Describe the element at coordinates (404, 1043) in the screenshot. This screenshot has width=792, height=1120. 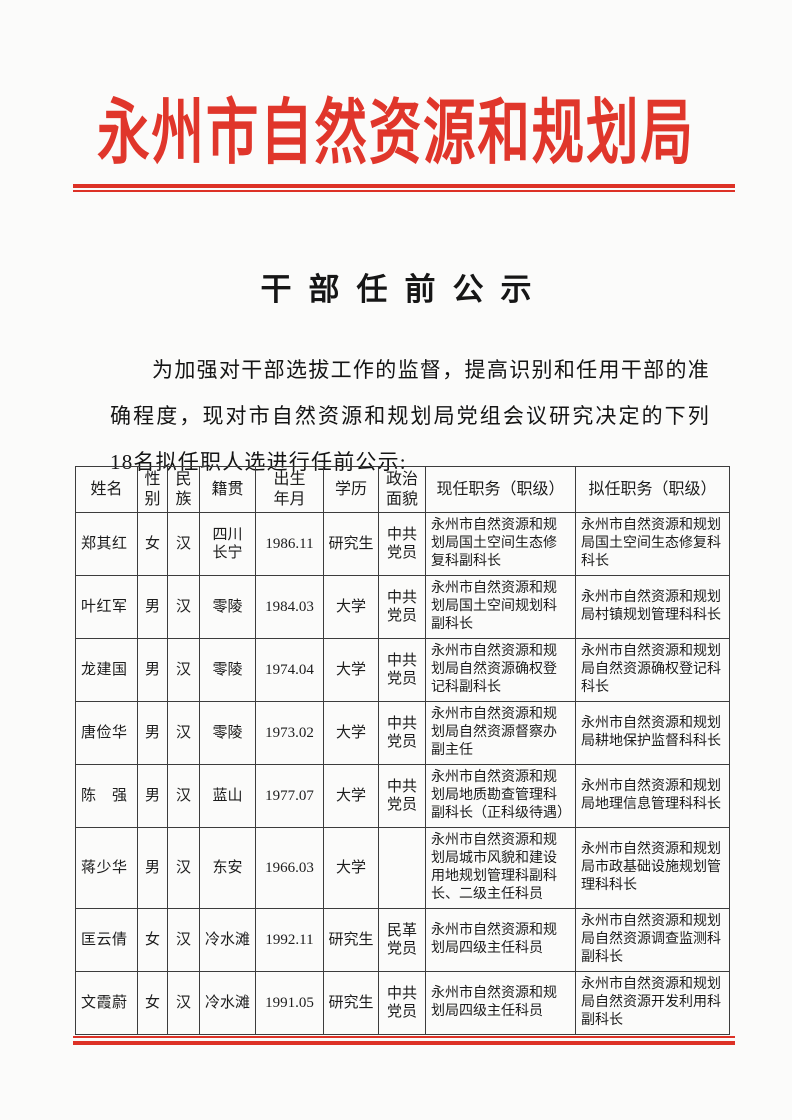
I see `bottom-rule-thick-line` at that location.